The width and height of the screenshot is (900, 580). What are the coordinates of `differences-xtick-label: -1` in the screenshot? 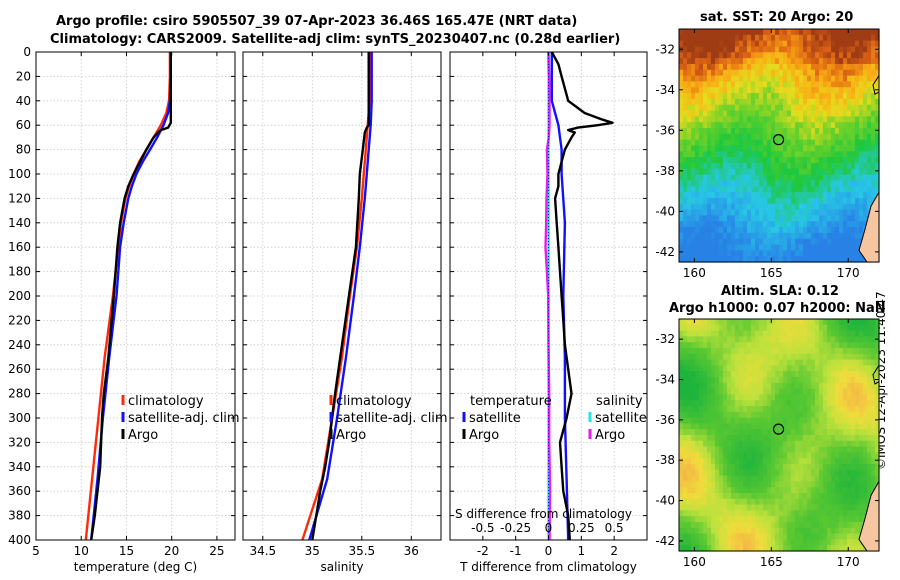 It's located at (516, 551).